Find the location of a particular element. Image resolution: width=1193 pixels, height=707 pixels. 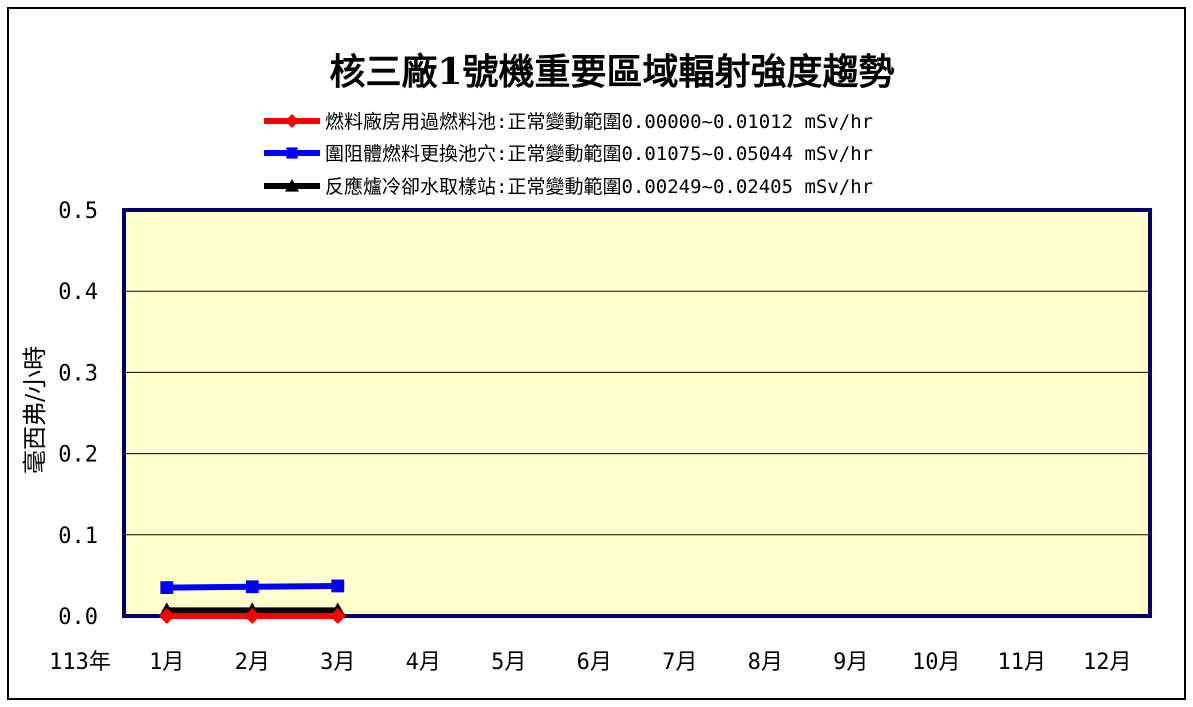

y-axis-ticks: 0.0 0.1 0.2 0.3 0.4 0.5 is located at coordinates (78, 414).